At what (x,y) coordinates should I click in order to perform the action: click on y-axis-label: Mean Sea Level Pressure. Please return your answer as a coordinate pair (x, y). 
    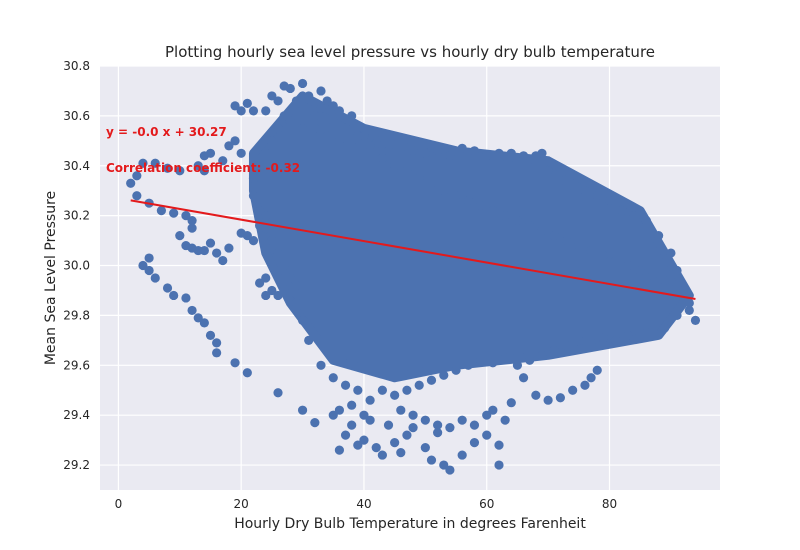
    Looking at the image, I should click on (51, 278).